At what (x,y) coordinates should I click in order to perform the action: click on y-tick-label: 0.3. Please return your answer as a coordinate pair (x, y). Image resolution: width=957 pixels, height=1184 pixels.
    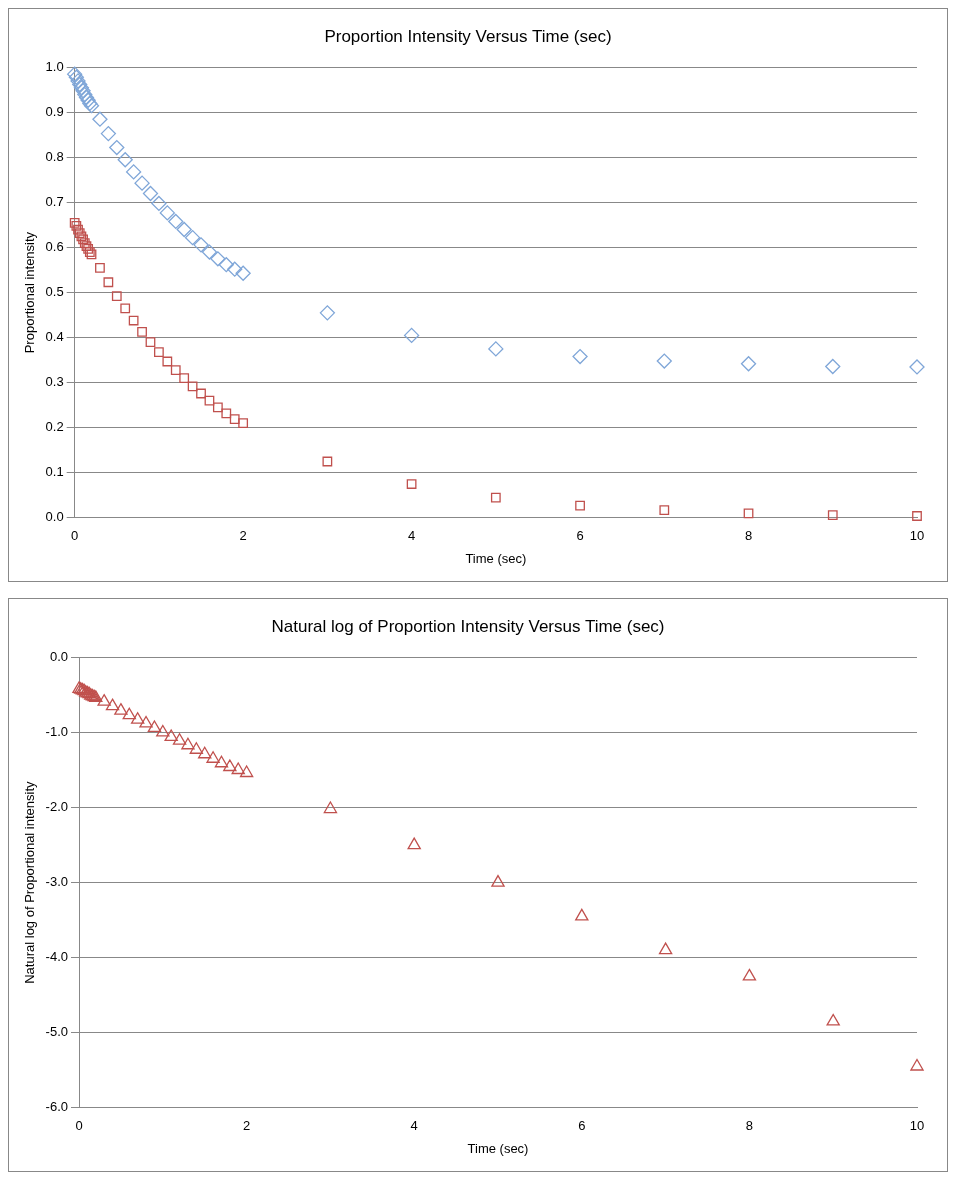
    Looking at the image, I should click on (54, 382).